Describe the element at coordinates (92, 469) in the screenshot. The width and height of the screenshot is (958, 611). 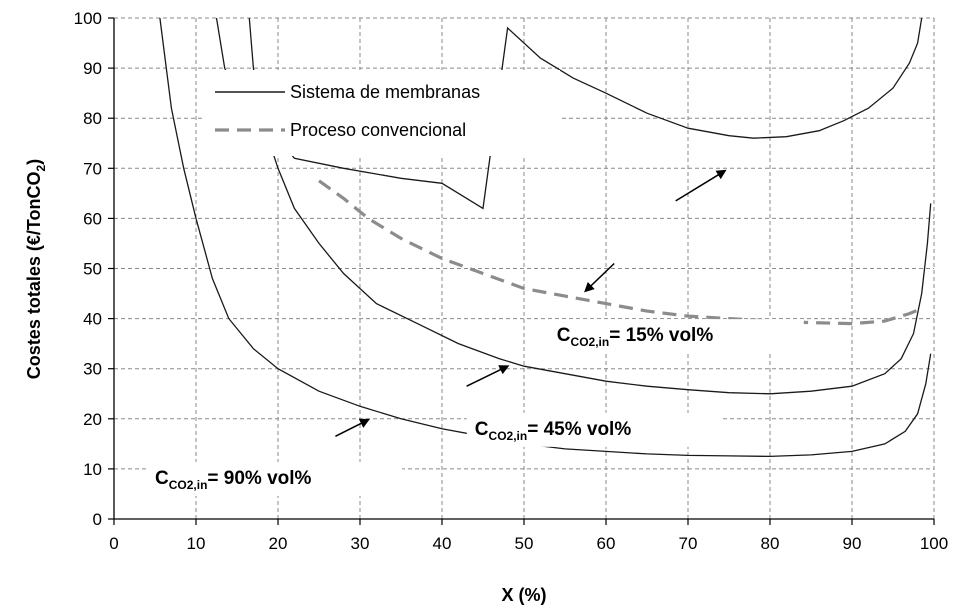
I see `y-tick-label-10: 10` at that location.